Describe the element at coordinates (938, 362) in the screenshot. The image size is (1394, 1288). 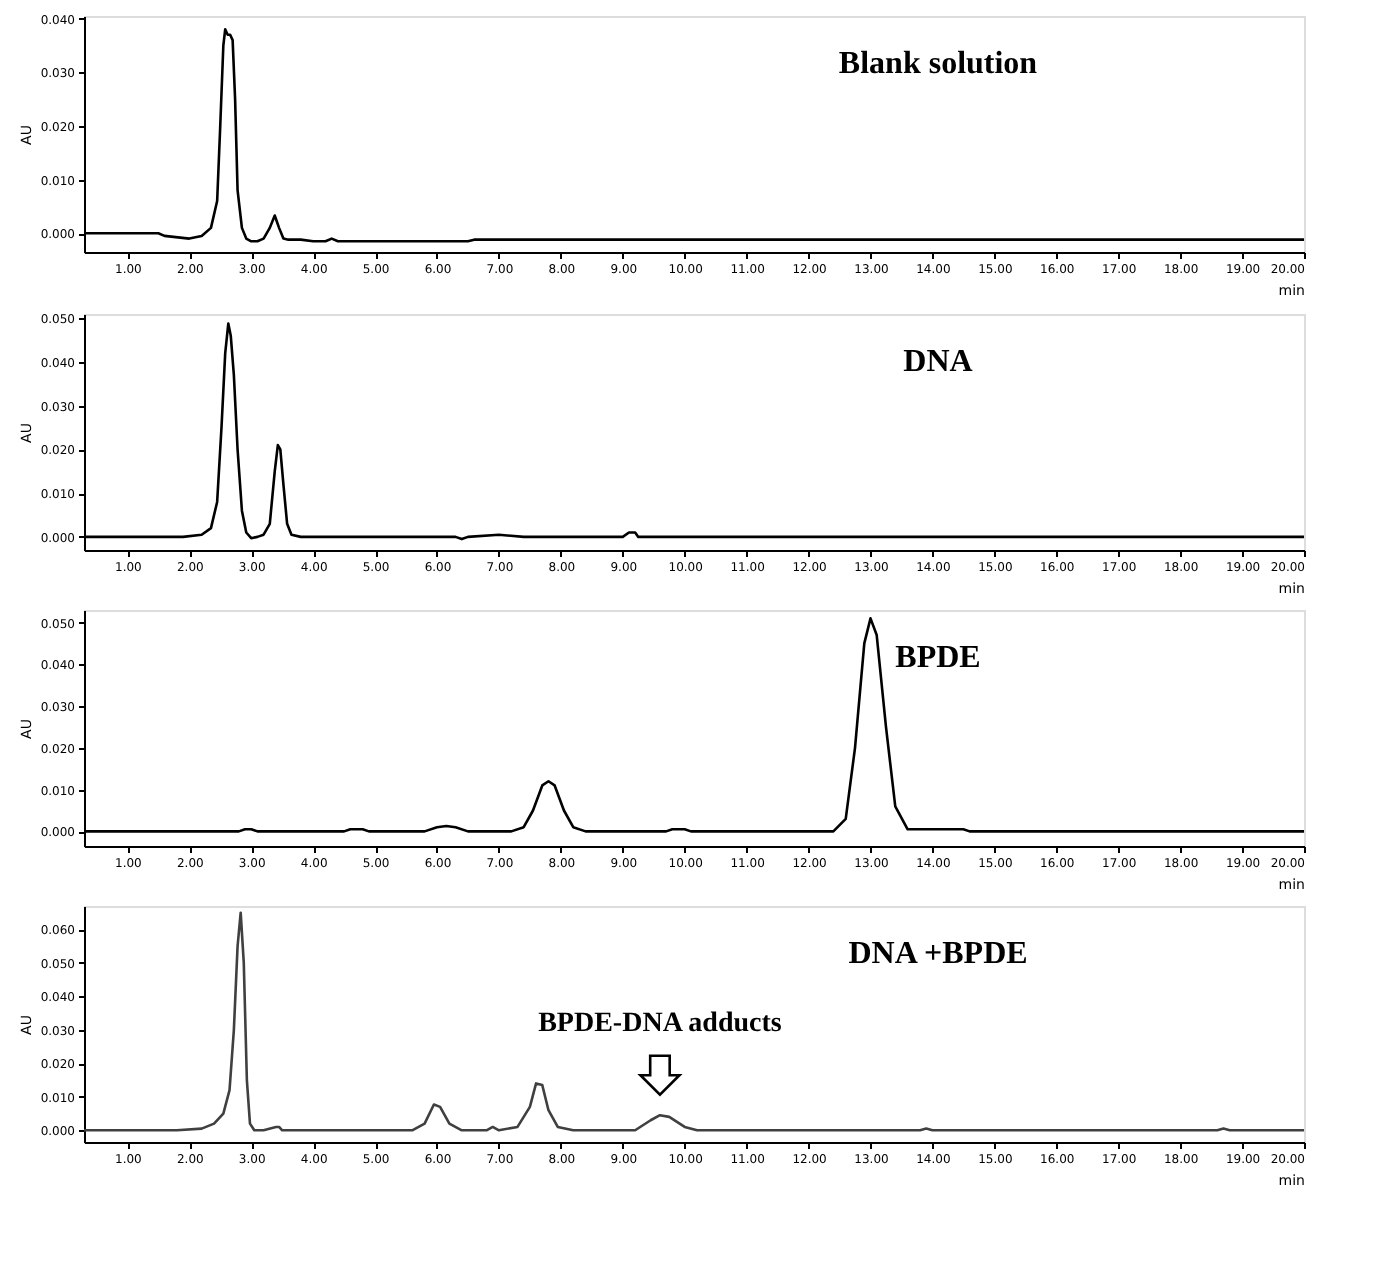
I see `annotation: DNA` at that location.